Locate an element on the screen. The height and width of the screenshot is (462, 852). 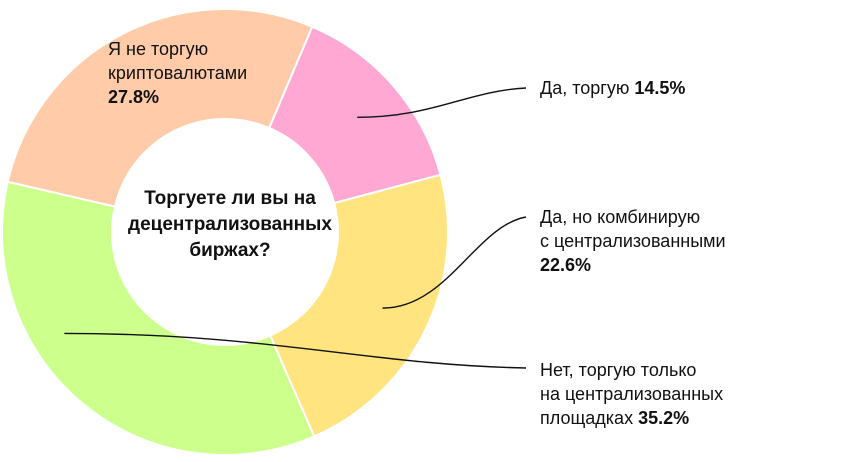
slice-value-label: 22.6% is located at coordinates (566, 265).